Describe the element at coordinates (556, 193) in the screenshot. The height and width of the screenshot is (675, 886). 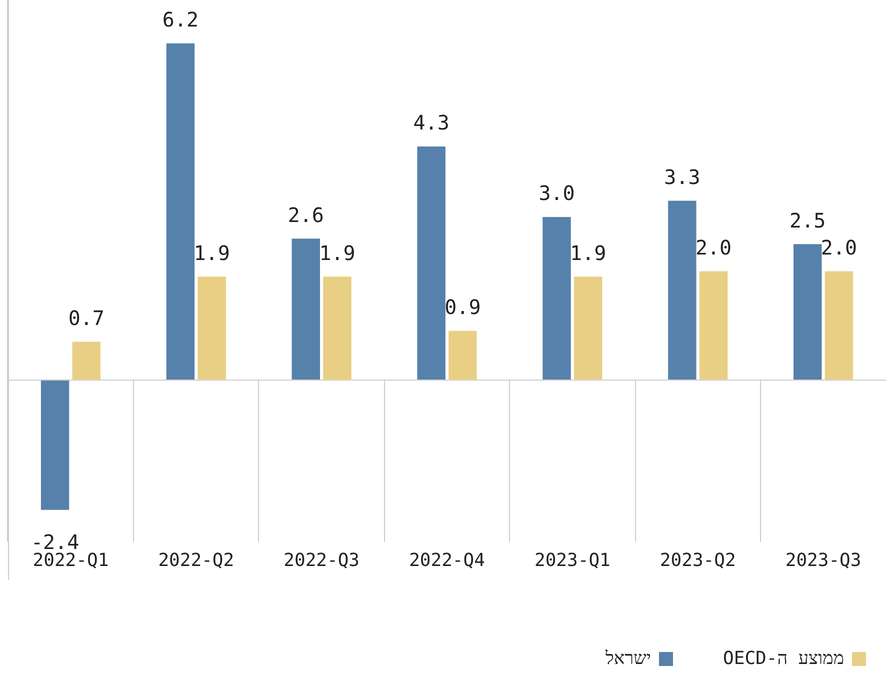
I see `data-label: 3.0` at that location.